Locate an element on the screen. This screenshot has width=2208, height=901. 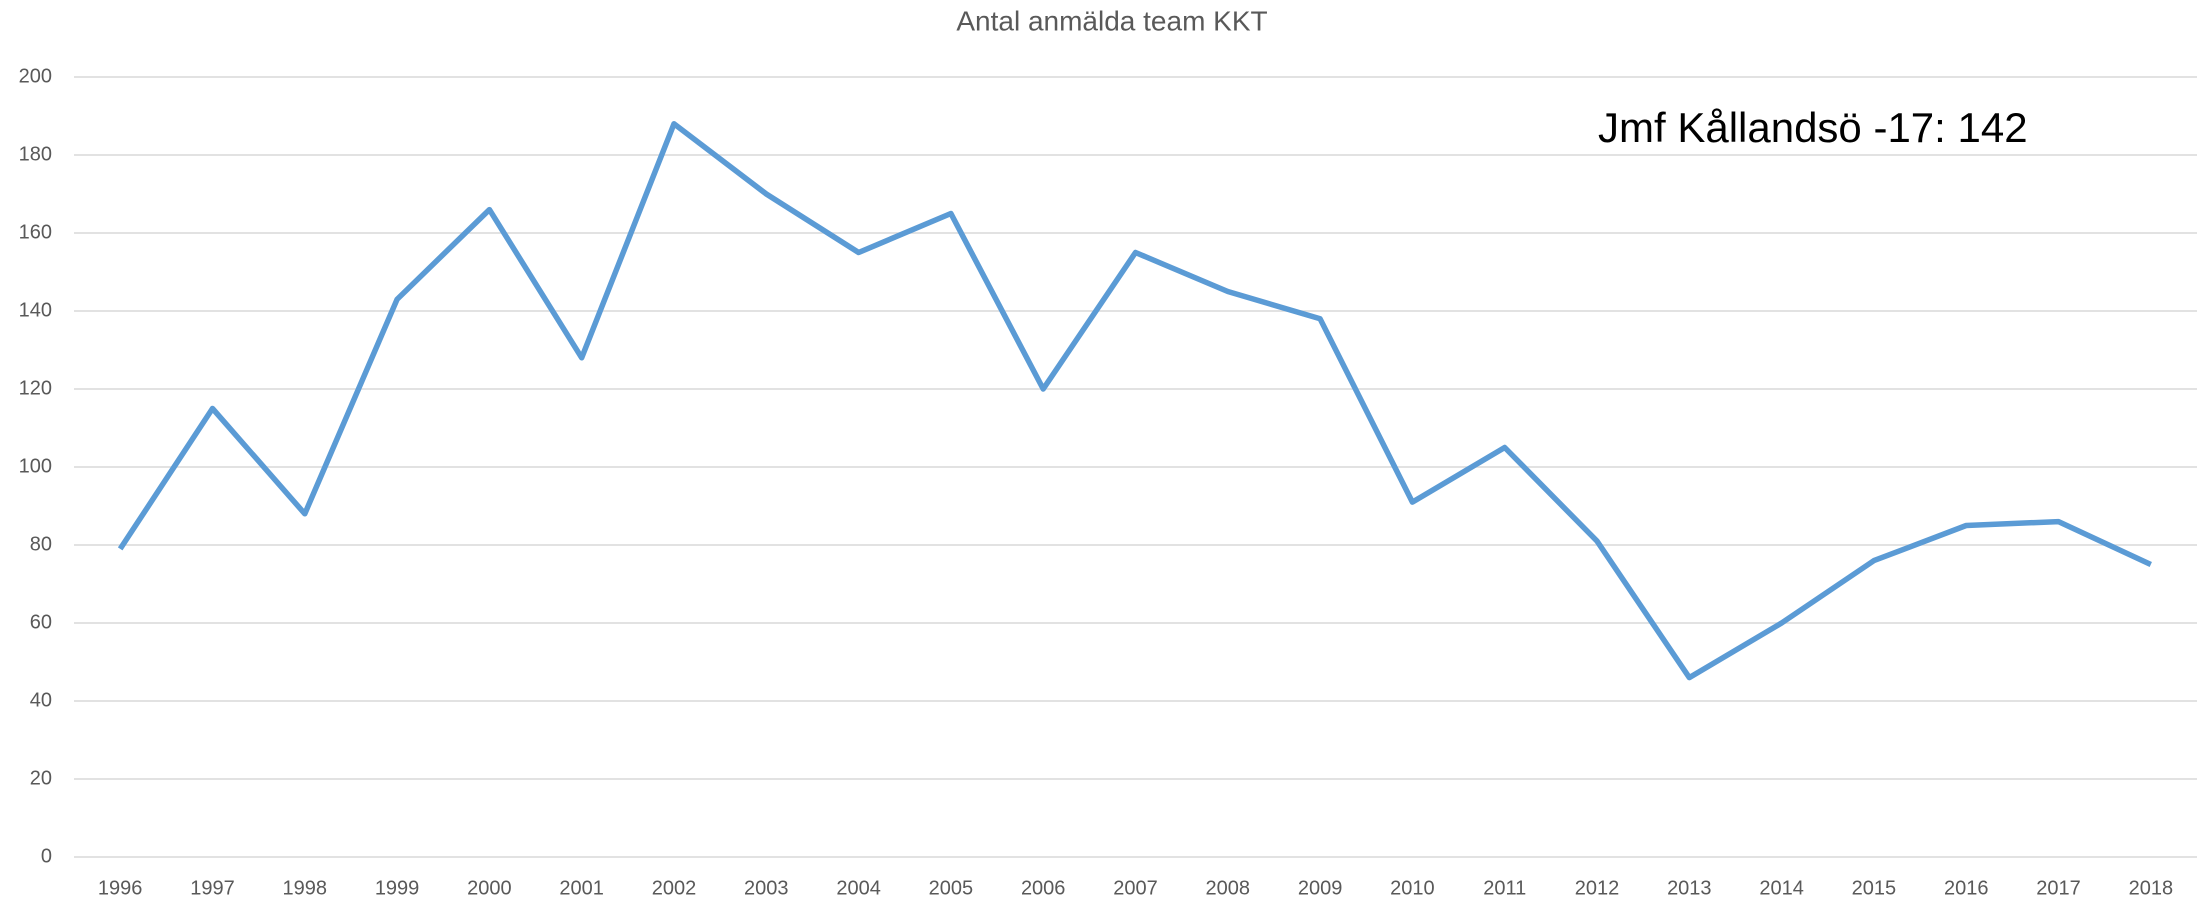
y-tick-label: 60 is located at coordinates (41, 622).